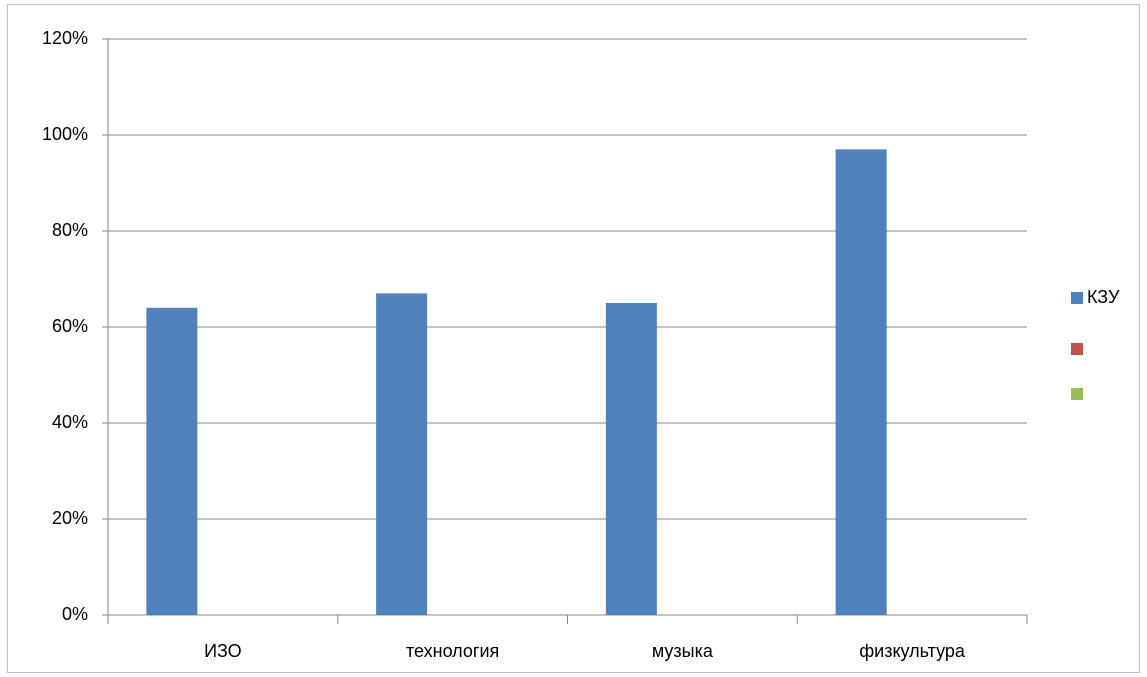 This screenshot has height=677, width=1147. What do you see at coordinates (75, 614) in the screenshot?
I see `y-tick-label: 0%` at bounding box center [75, 614].